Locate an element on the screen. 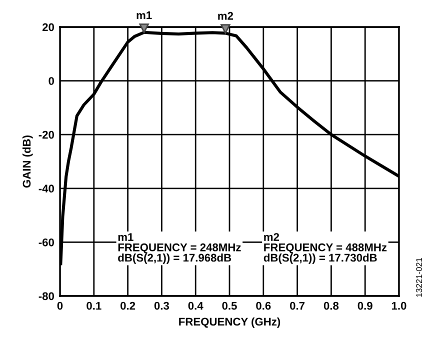 The image size is (435, 338). x-tick-label: 0.1 is located at coordinates (94, 306).